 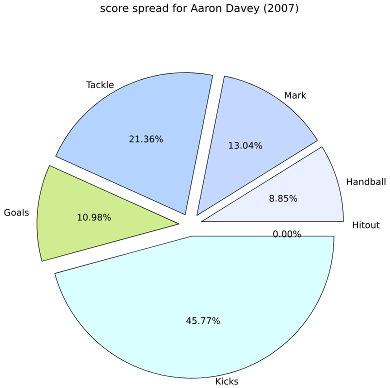 I want to click on data-label: 13.04%, so click(x=245, y=145).